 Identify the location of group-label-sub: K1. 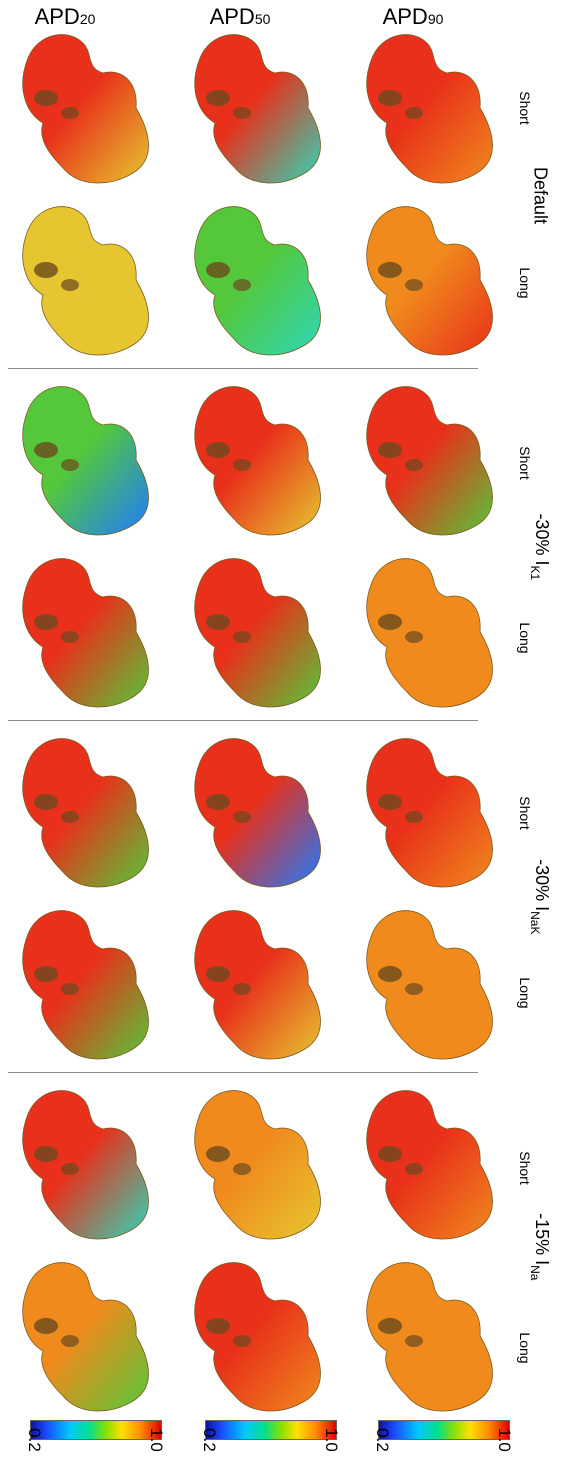
(535, 573).